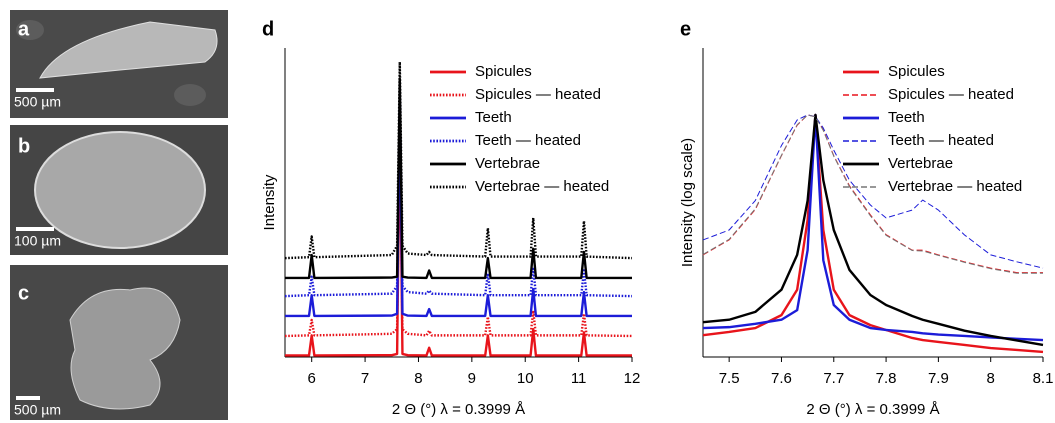 The height and width of the screenshot is (423, 1055). I want to click on x-tick-label: 7.9, so click(938, 378).